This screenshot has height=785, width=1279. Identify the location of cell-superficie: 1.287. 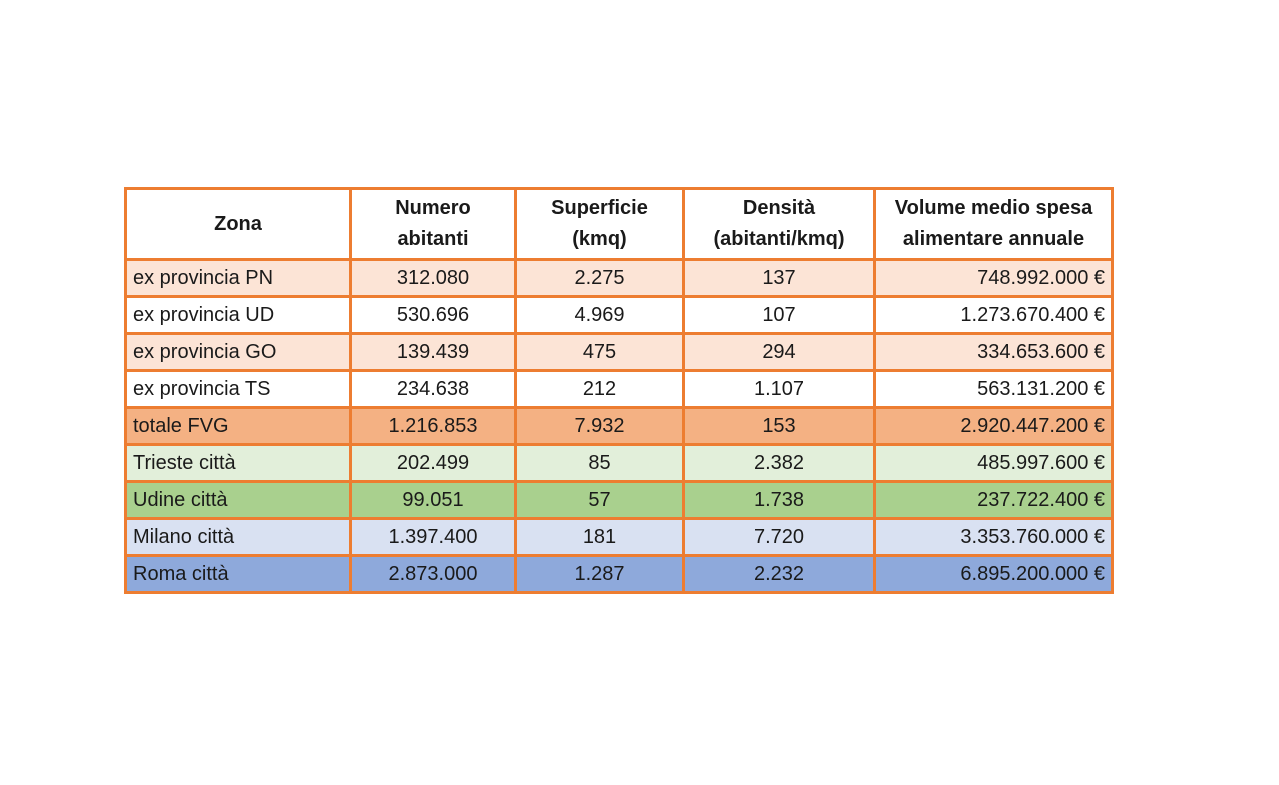
(599, 574).